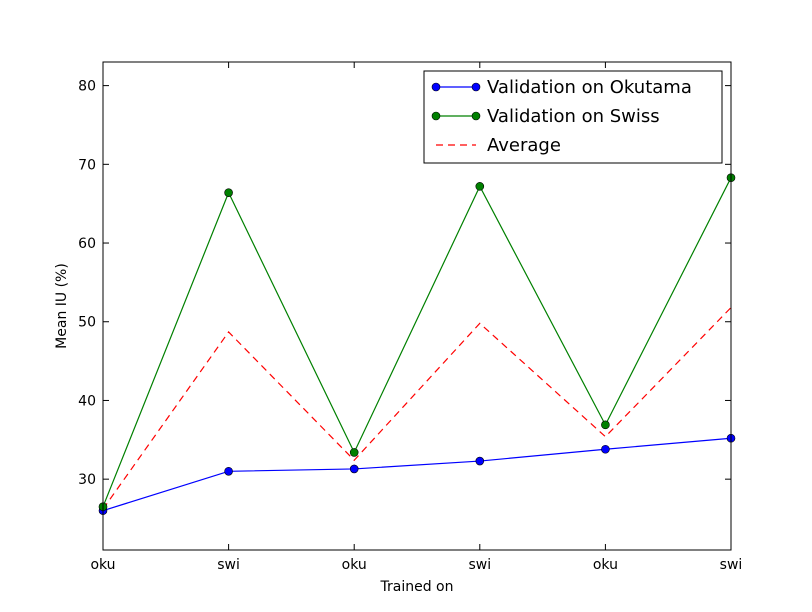 This screenshot has width=812, height=612. What do you see at coordinates (87, 323) in the screenshot?
I see `y-tick-label: 50` at bounding box center [87, 323].